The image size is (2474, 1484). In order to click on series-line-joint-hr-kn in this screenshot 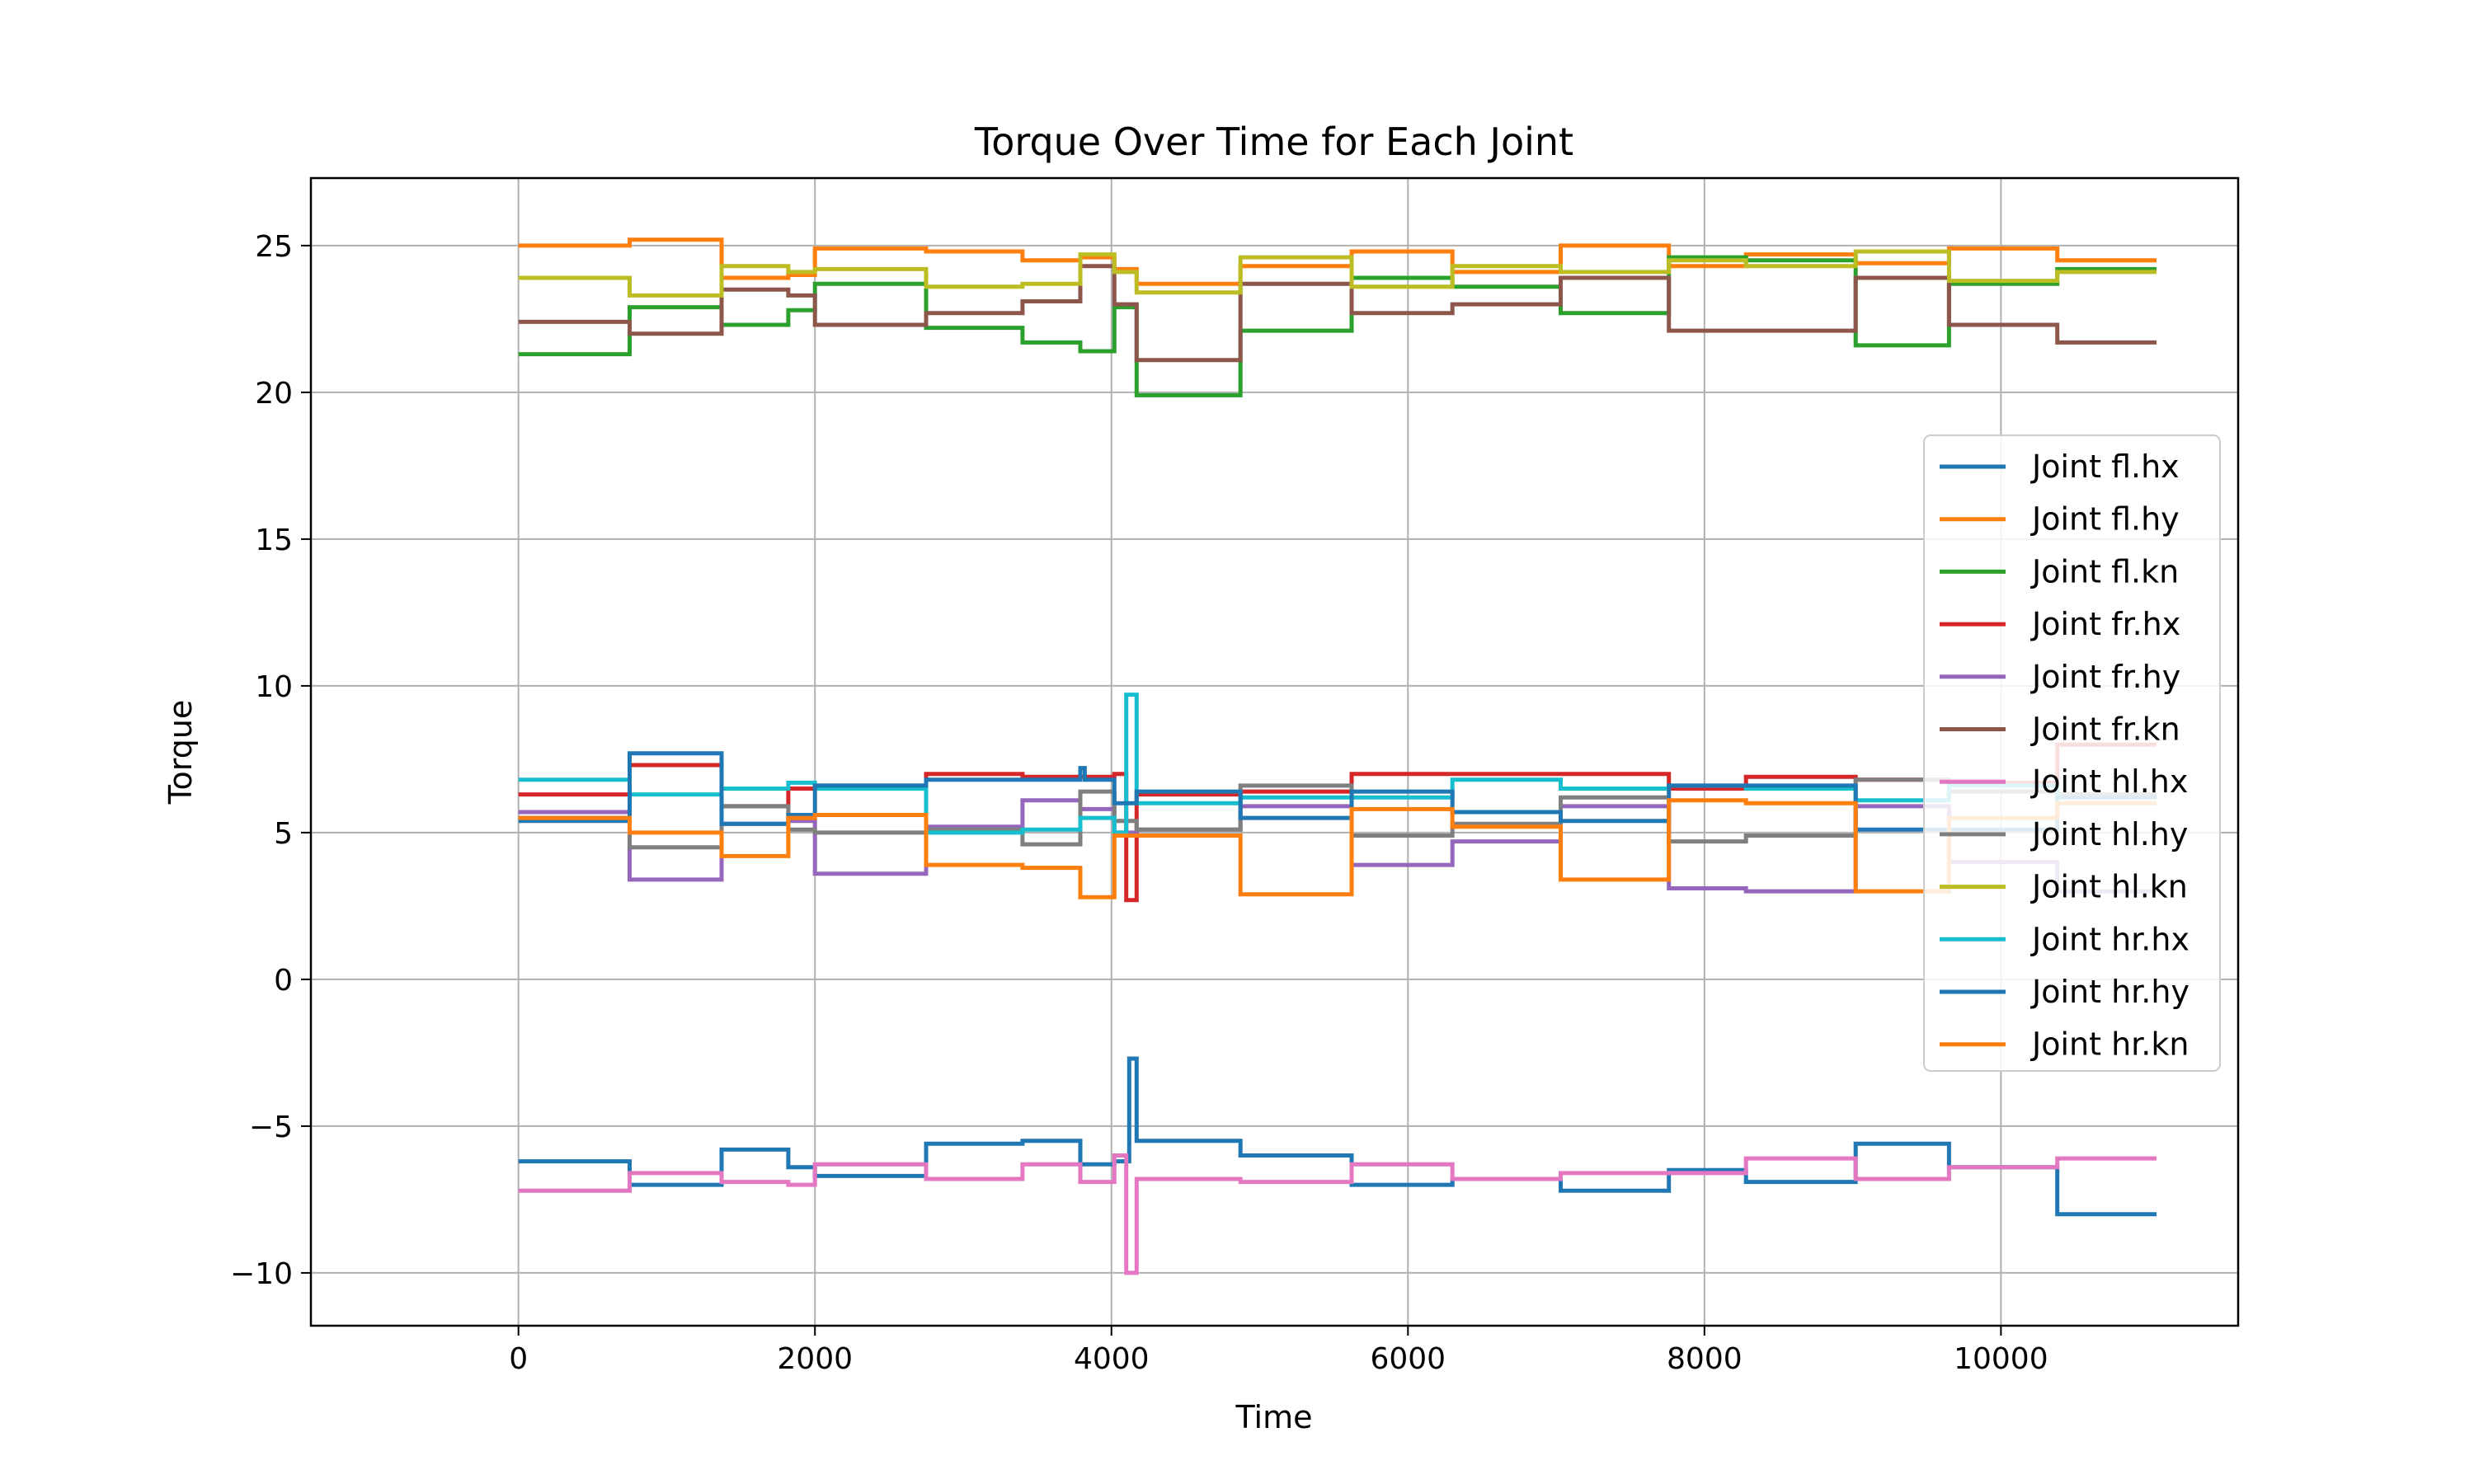, I will do `click(1337, 848)`.